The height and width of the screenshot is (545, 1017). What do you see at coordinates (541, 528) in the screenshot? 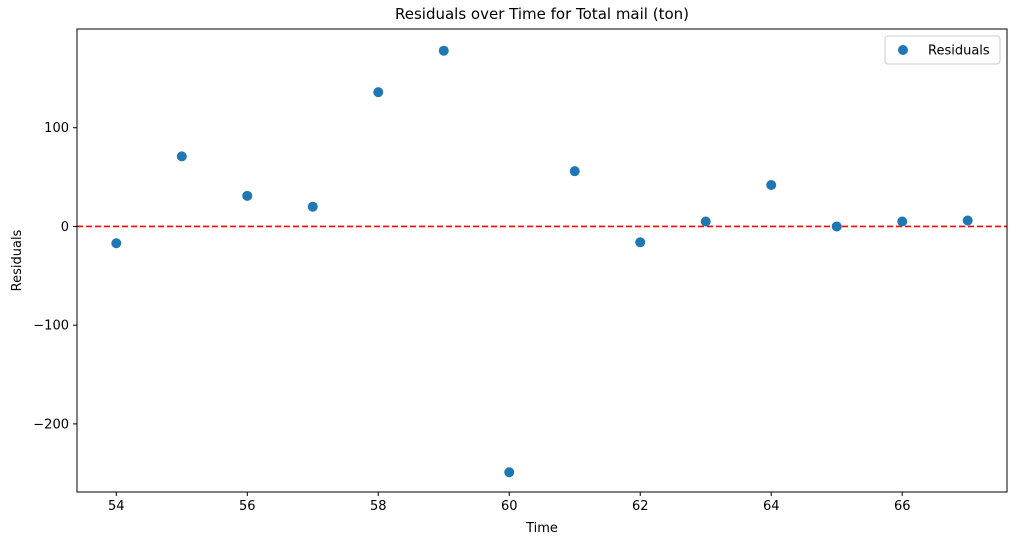
I see `x-axis-label: Time` at bounding box center [541, 528].